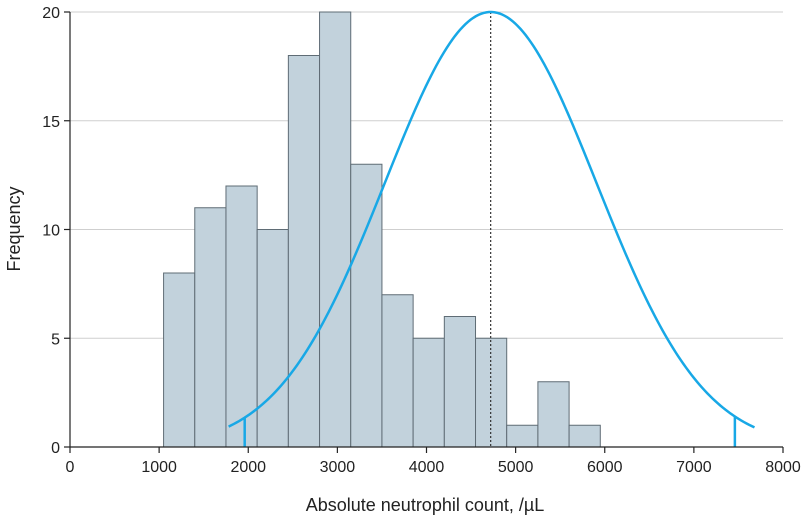 Image resolution: width=810 pixels, height=520 pixels. I want to click on y-axis-title: Frequency, so click(14, 228).